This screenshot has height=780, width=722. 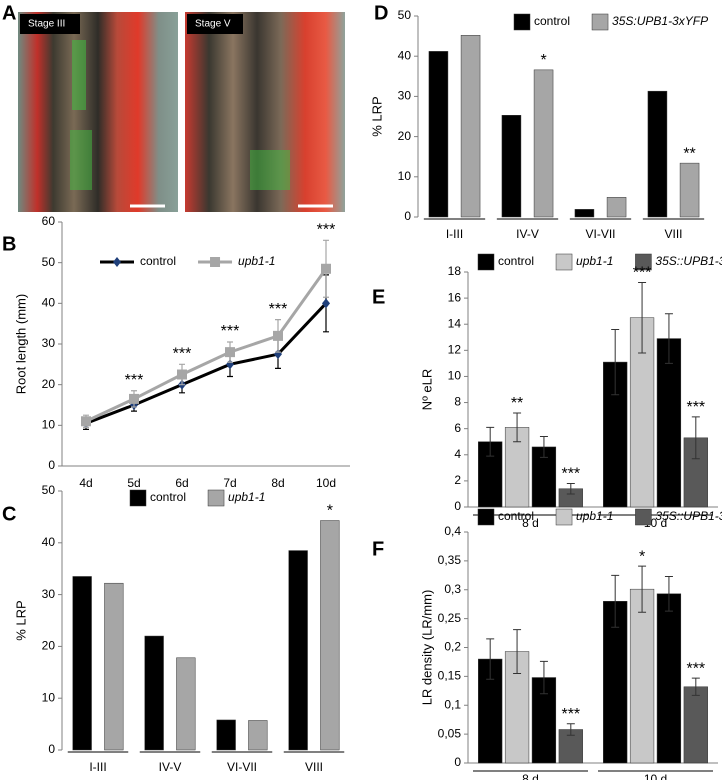 I want to click on x-tick-label: 10 d, so click(x=655, y=776).